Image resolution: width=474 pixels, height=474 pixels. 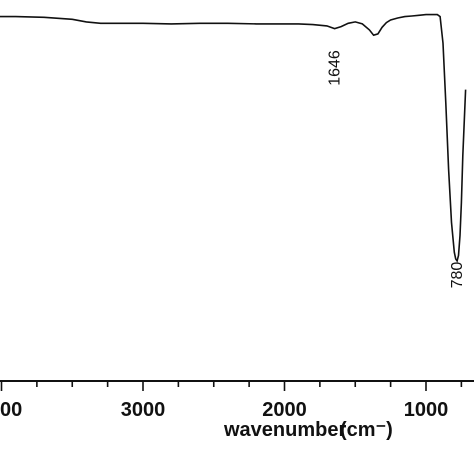 What do you see at coordinates (366, 430) in the screenshot?
I see `x-axis-unit: (cm⁻)` at bounding box center [366, 430].